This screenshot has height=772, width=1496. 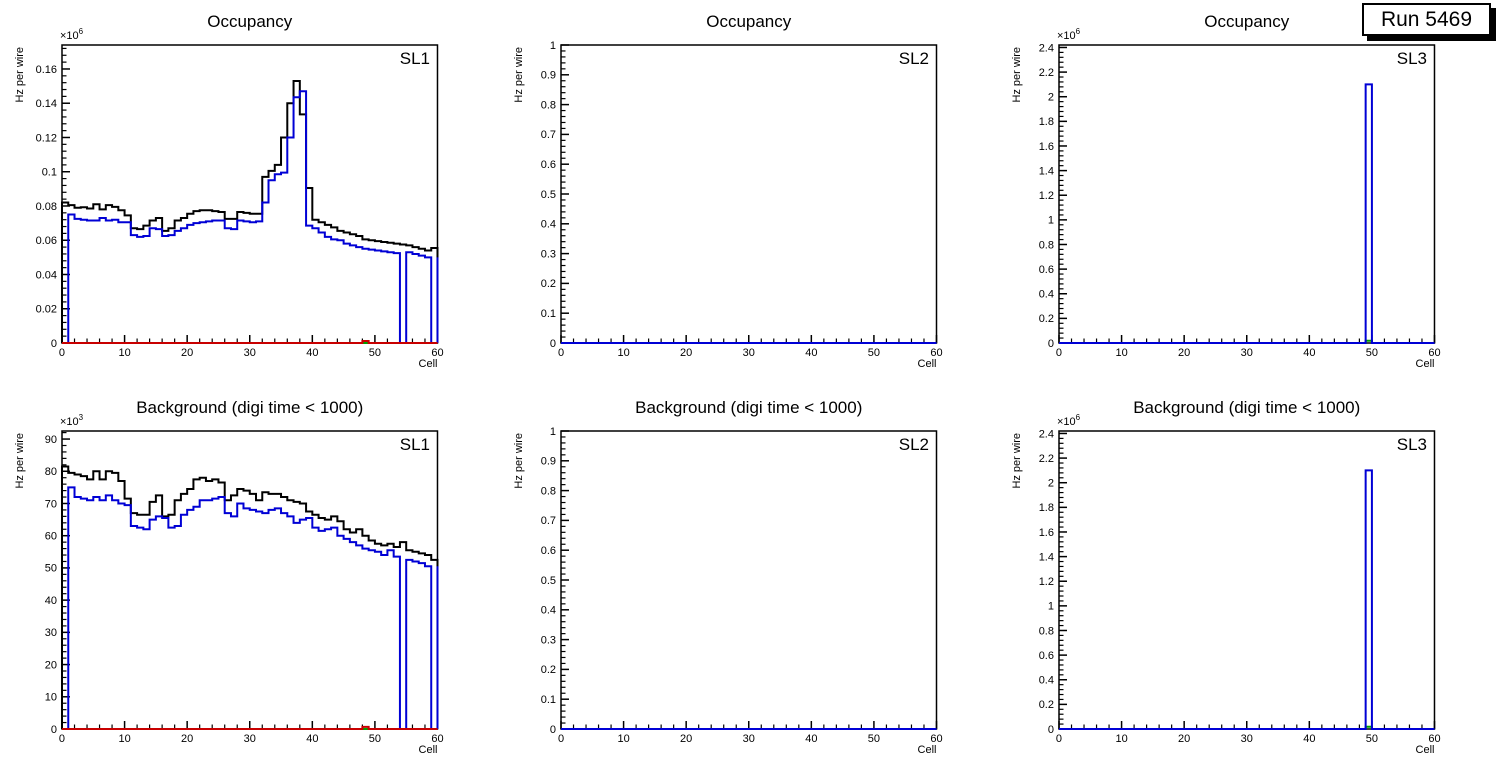 I want to click on histogram-hist-blue-occupancy-sl1, so click(x=250, y=217).